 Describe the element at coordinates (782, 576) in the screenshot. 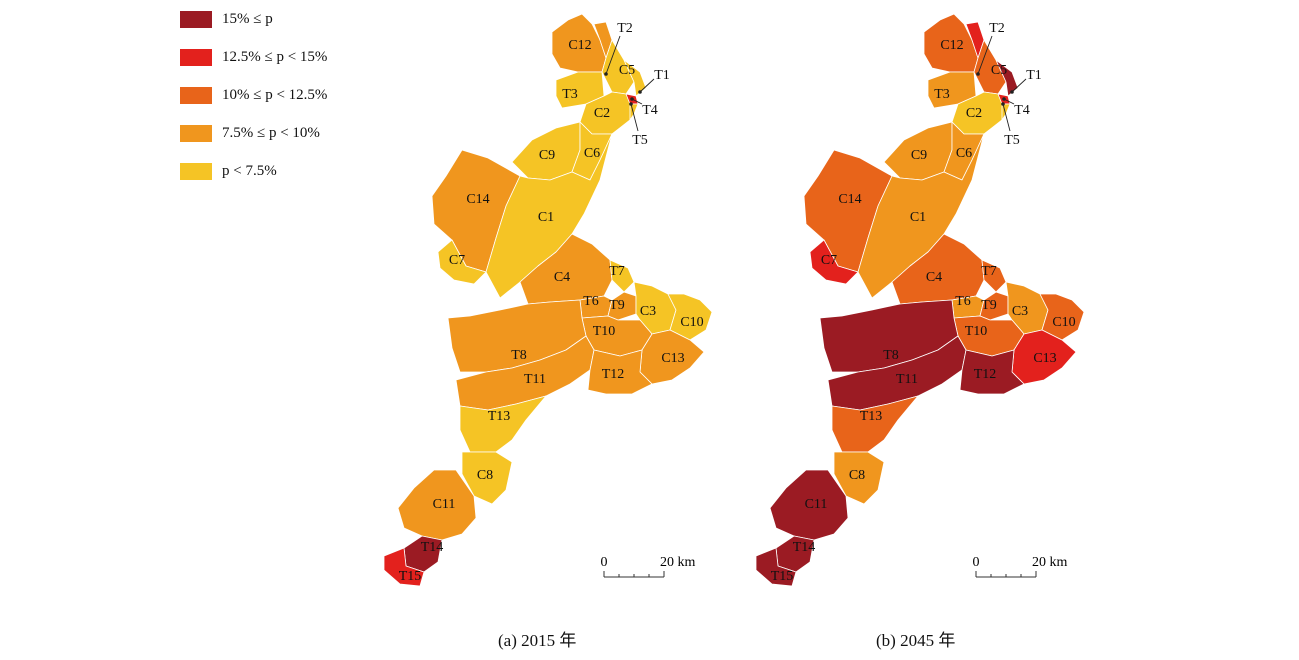

I see `region-label-t15: T15` at that location.